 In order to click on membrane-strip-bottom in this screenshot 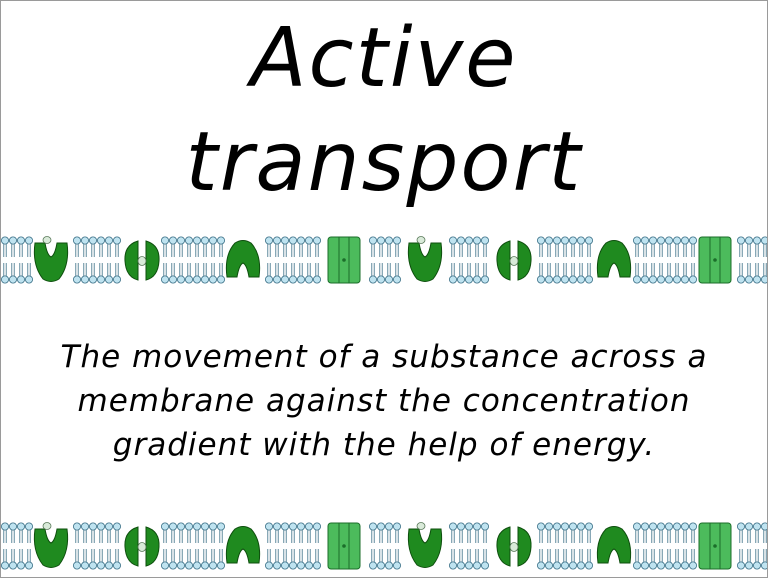, I will do `click(384, 546)`.